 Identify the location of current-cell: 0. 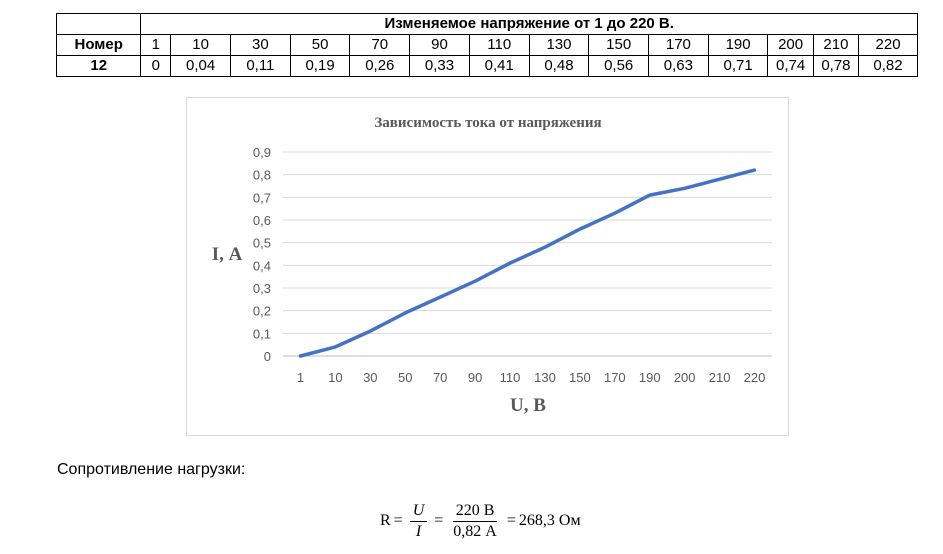
(156, 66).